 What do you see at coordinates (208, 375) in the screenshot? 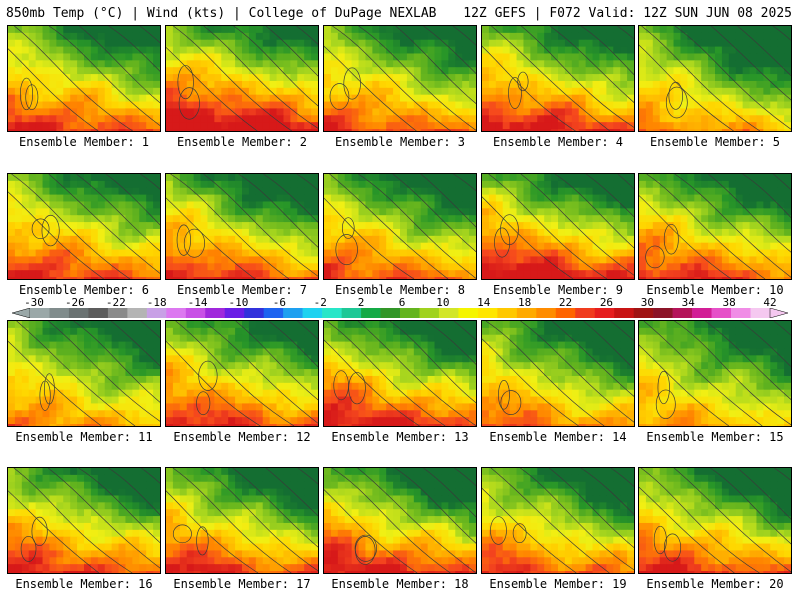
I see `terrain-contour` at bounding box center [208, 375].